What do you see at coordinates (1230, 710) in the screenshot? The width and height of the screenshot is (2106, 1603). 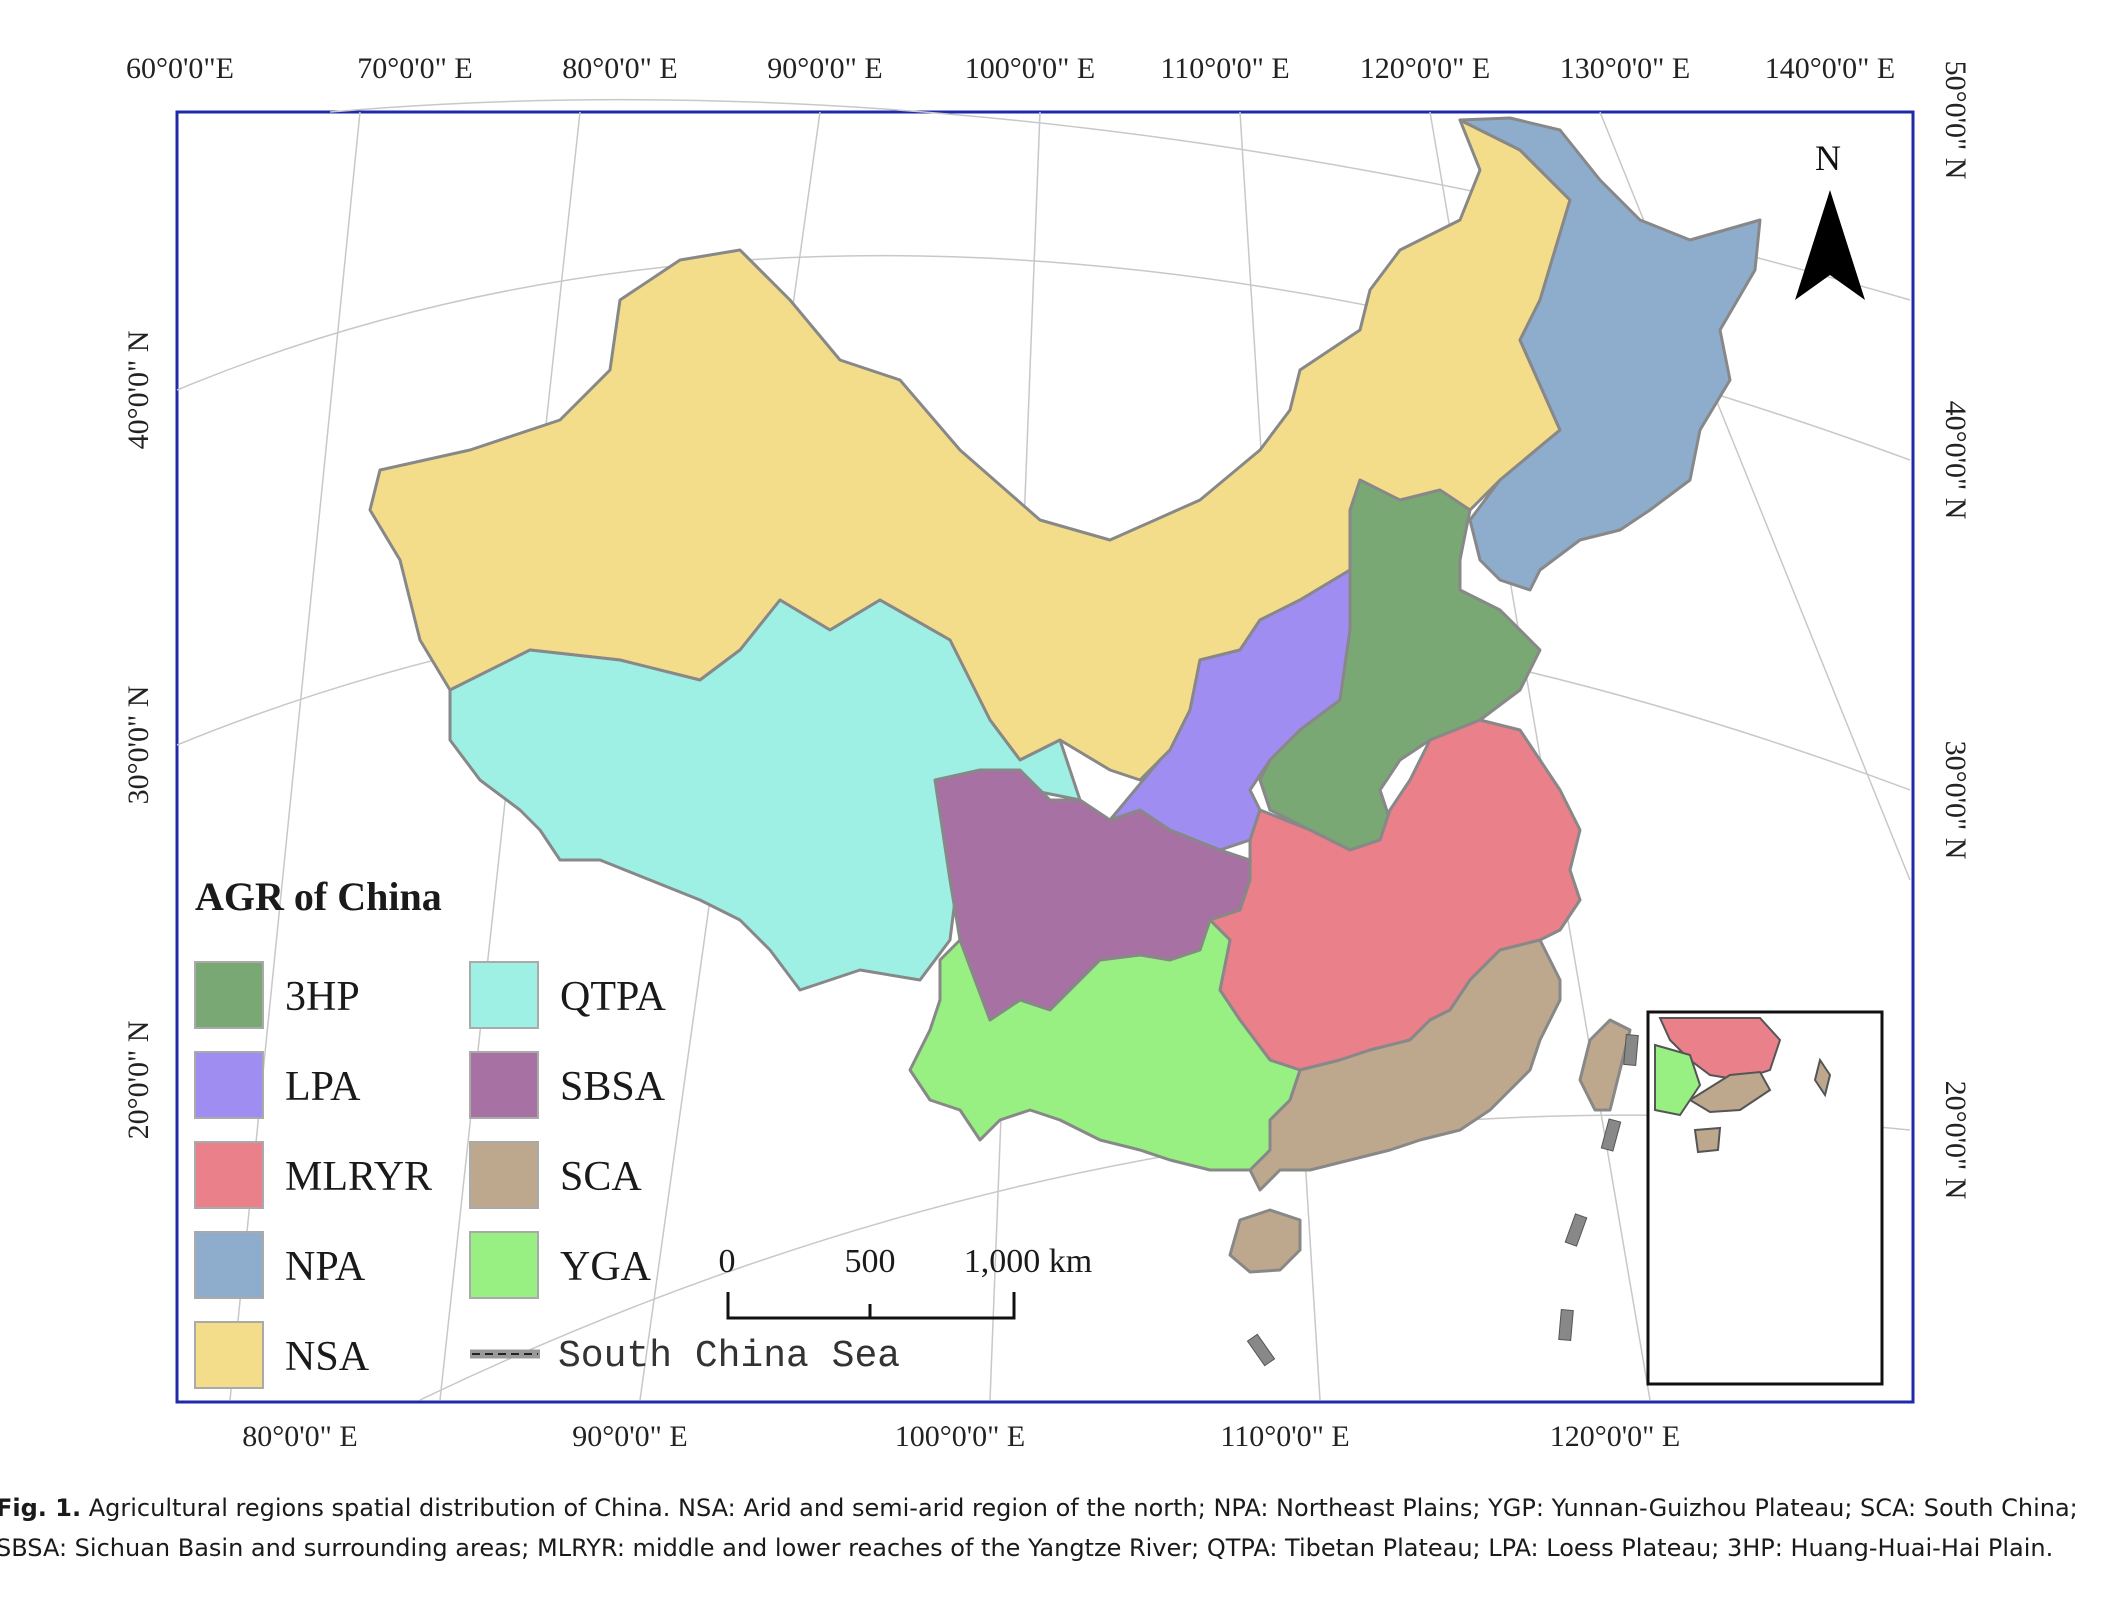 I see `region-lpa` at bounding box center [1230, 710].